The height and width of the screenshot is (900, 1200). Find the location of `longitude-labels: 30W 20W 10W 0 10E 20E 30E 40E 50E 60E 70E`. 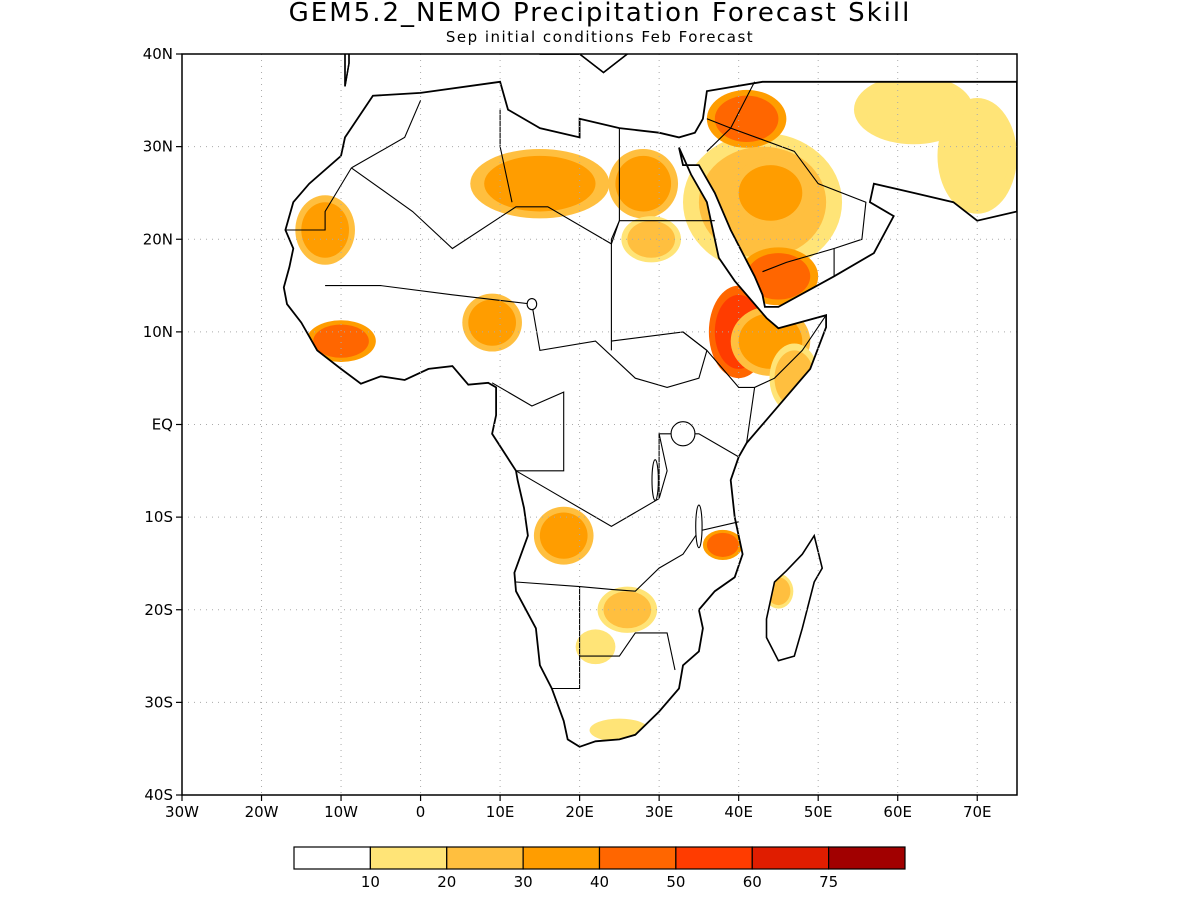

longitude-labels: 30W 20W 10W 0 10E 20E 30E 40E 50E 60E 70E is located at coordinates (578, 812).